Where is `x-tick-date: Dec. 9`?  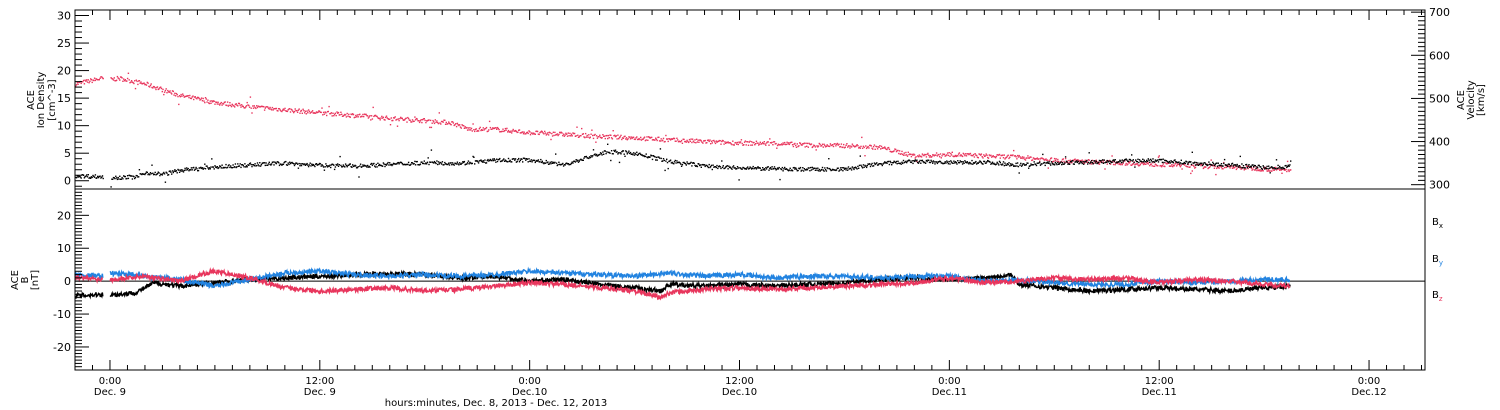
x-tick-date: Dec. 9 is located at coordinates (110, 392).